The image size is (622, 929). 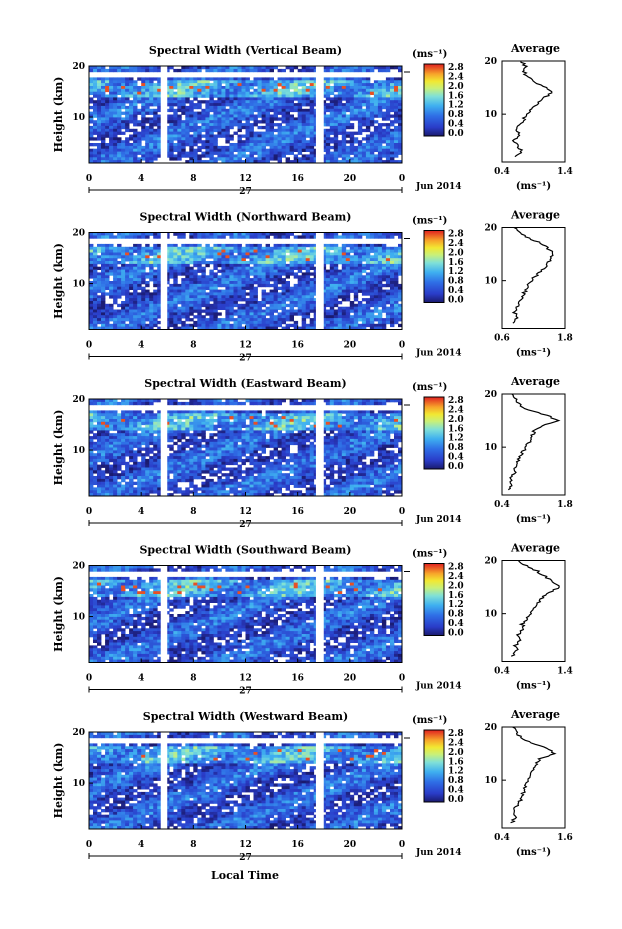 What do you see at coordinates (456, 134) in the screenshot?
I see `colorbar-tick-label: 0.0` at bounding box center [456, 134].